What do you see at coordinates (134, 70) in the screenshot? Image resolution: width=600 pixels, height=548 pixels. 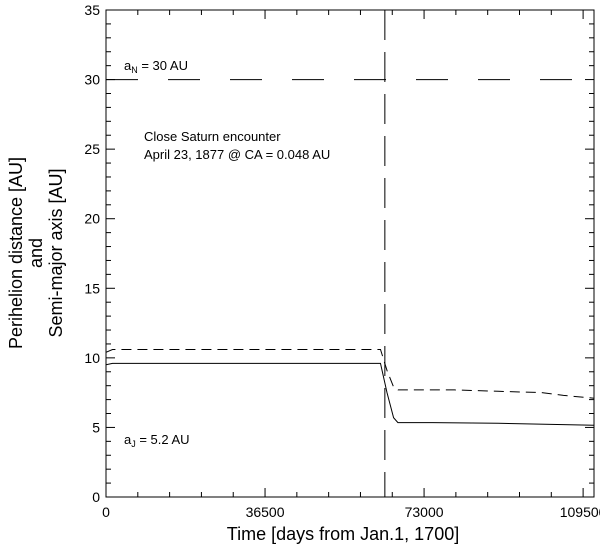 I see `annotation-a-neptune-sub: N` at bounding box center [134, 70].